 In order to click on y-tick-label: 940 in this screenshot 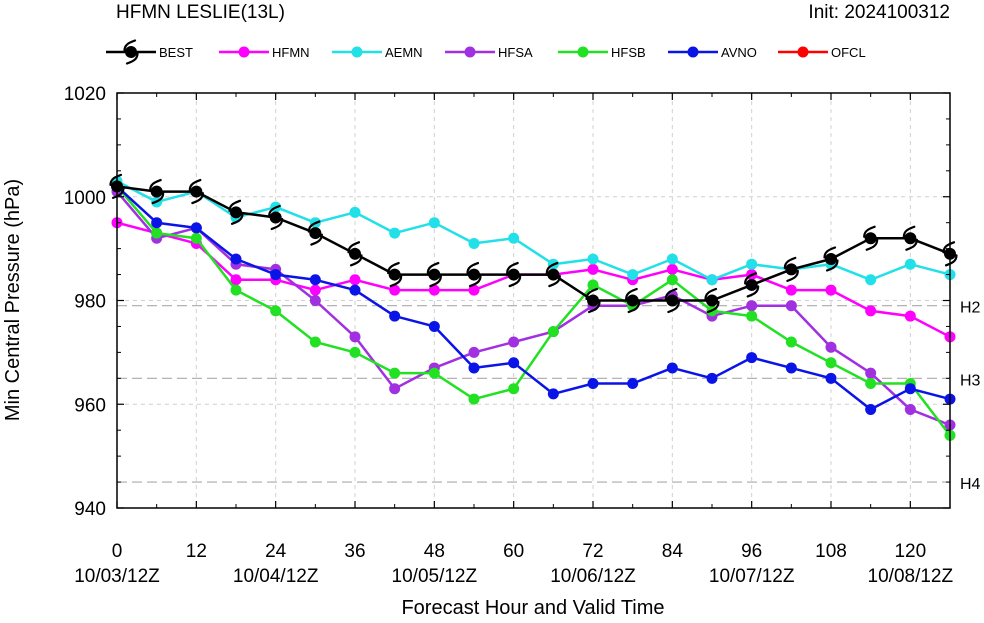, I will do `click(90, 509)`.